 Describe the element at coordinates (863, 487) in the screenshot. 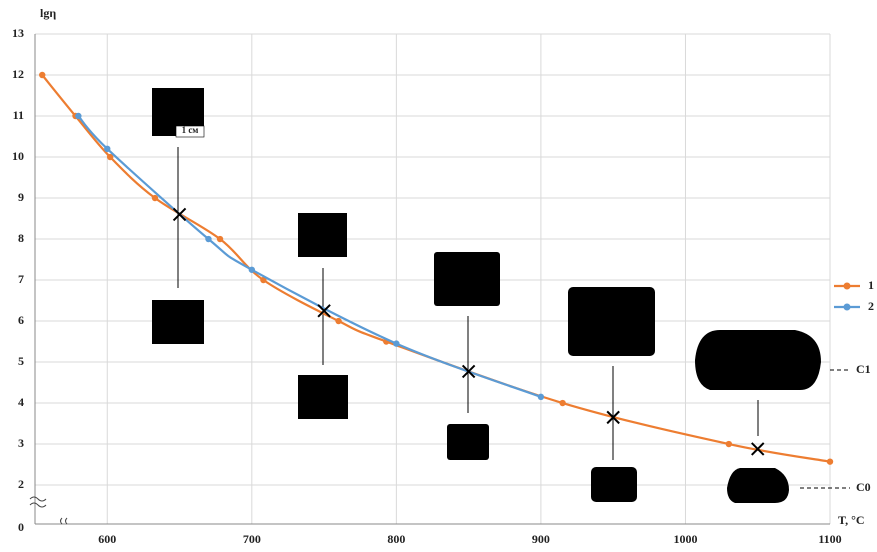

I see `level-label: C0` at that location.